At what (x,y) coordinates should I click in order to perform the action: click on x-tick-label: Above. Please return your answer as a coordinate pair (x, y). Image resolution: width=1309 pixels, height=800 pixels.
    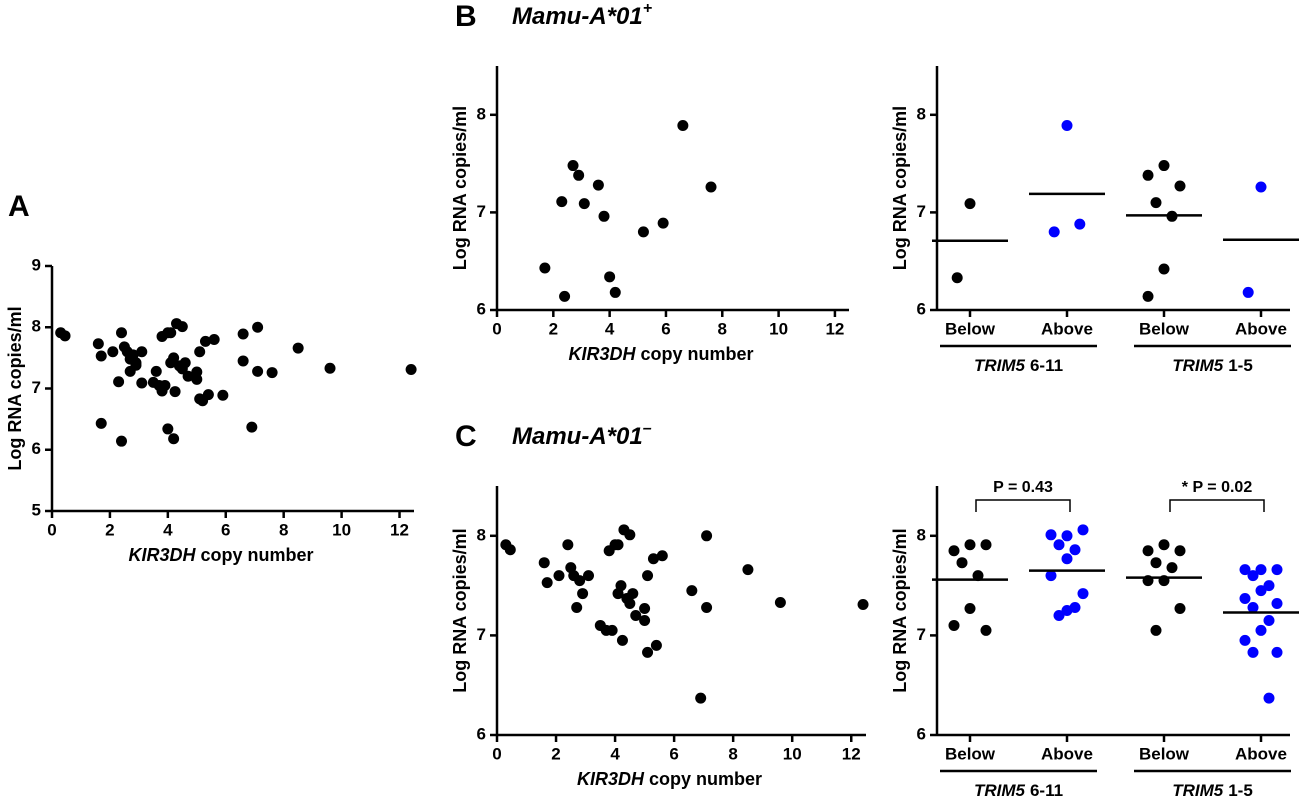
    Looking at the image, I should click on (1261, 328).